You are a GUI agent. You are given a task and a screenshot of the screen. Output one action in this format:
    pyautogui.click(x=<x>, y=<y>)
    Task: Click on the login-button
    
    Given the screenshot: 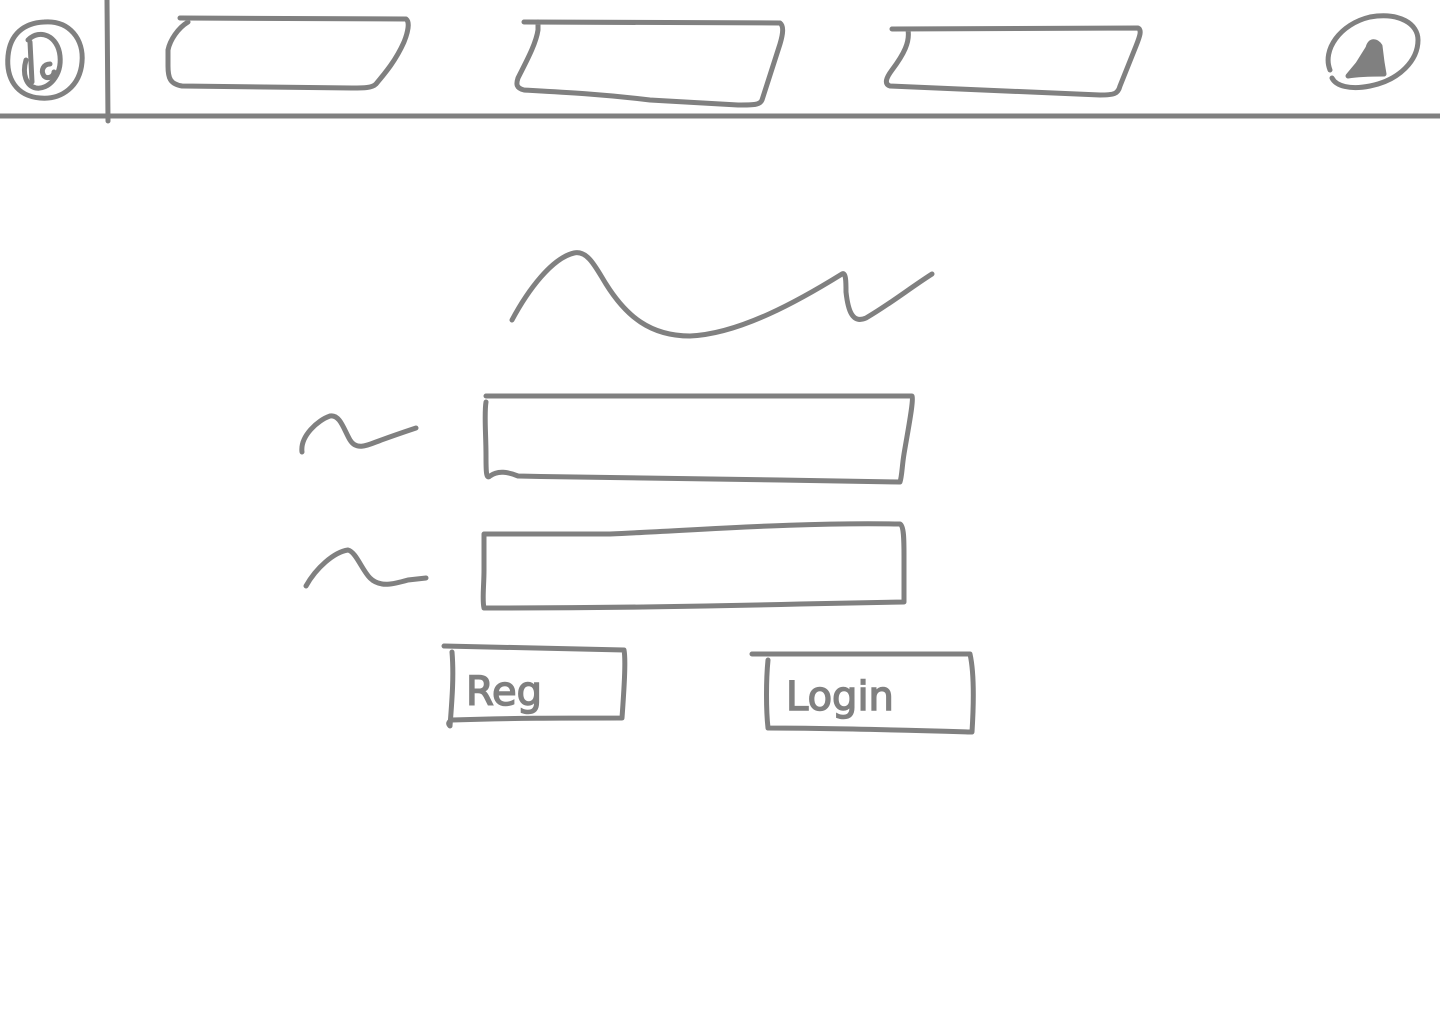 What is the action you would take?
    pyautogui.click(x=863, y=693)
    